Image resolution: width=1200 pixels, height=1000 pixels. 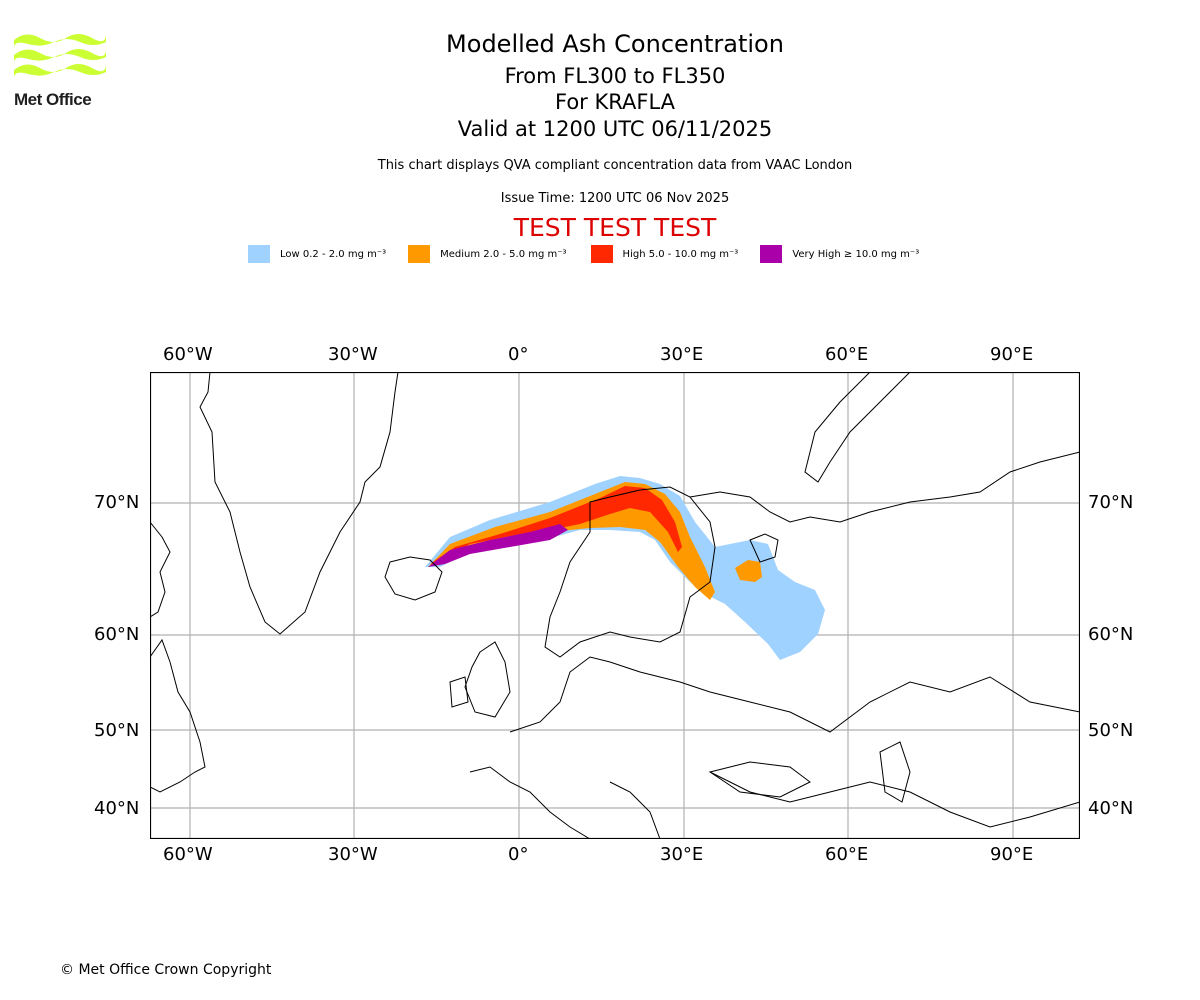 What do you see at coordinates (1012, 354) in the screenshot?
I see `lon-tick-top: 90°E` at bounding box center [1012, 354].